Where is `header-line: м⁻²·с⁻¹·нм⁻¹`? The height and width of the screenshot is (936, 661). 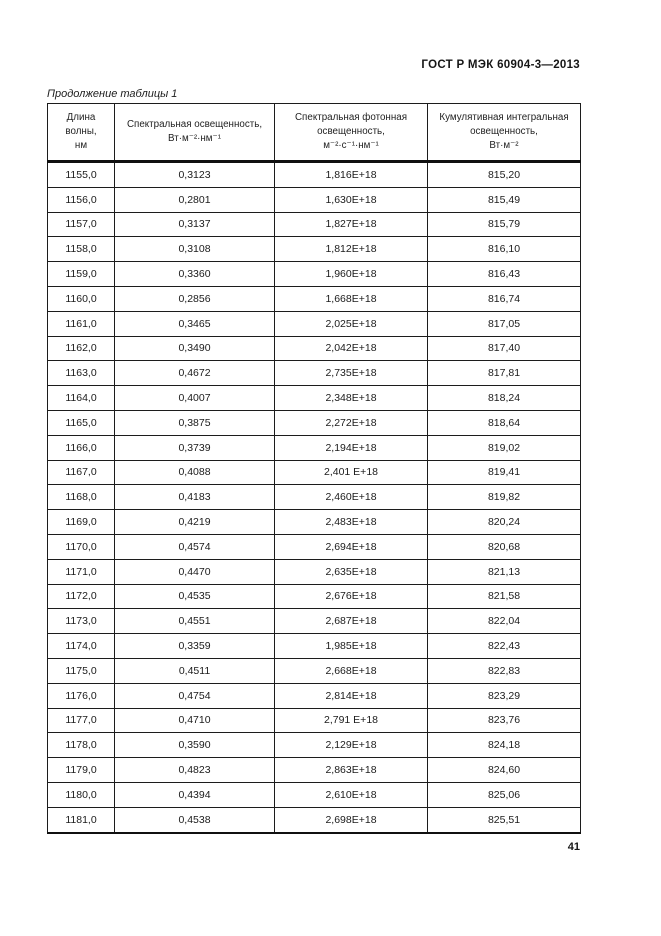 header-line: м⁻²·с⁻¹·нм⁻¹ is located at coordinates (351, 145).